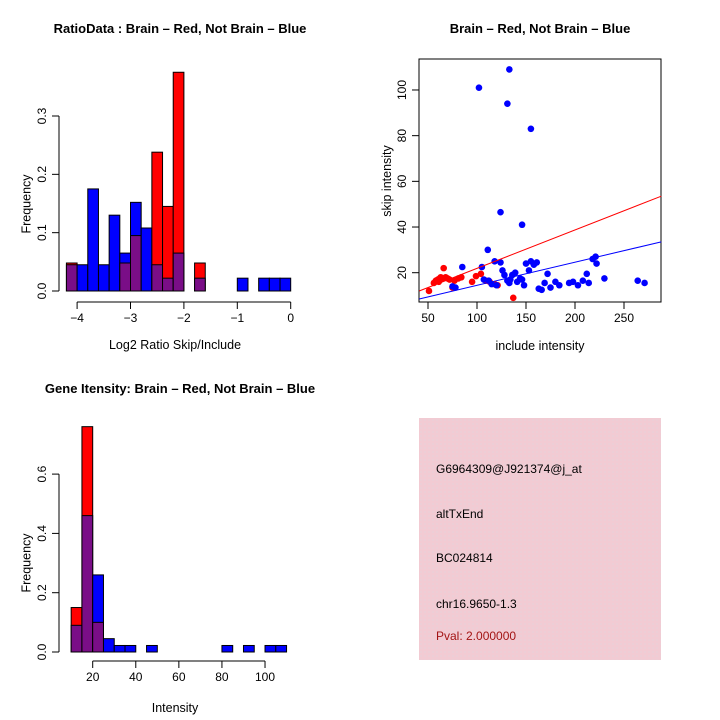 Image resolution: width=720 pixels, height=720 pixels. What do you see at coordinates (42, 473) in the screenshot?
I see `y-tick-label: 0.6` at bounding box center [42, 473].